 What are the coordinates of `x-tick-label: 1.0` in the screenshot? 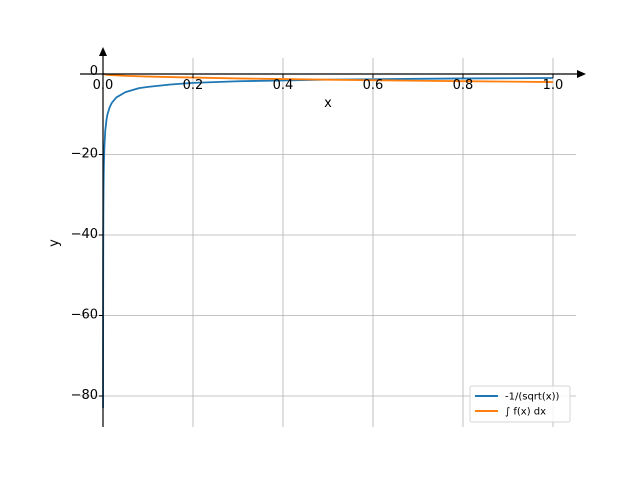 It's located at (553, 85).